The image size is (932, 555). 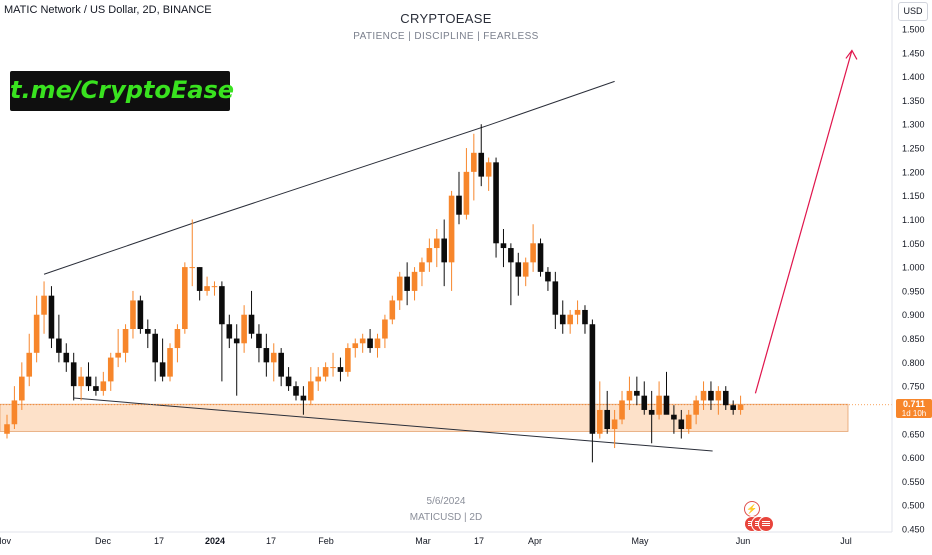 What do you see at coordinates (913, 482) in the screenshot?
I see `price-tick-label: 0.550` at bounding box center [913, 482].